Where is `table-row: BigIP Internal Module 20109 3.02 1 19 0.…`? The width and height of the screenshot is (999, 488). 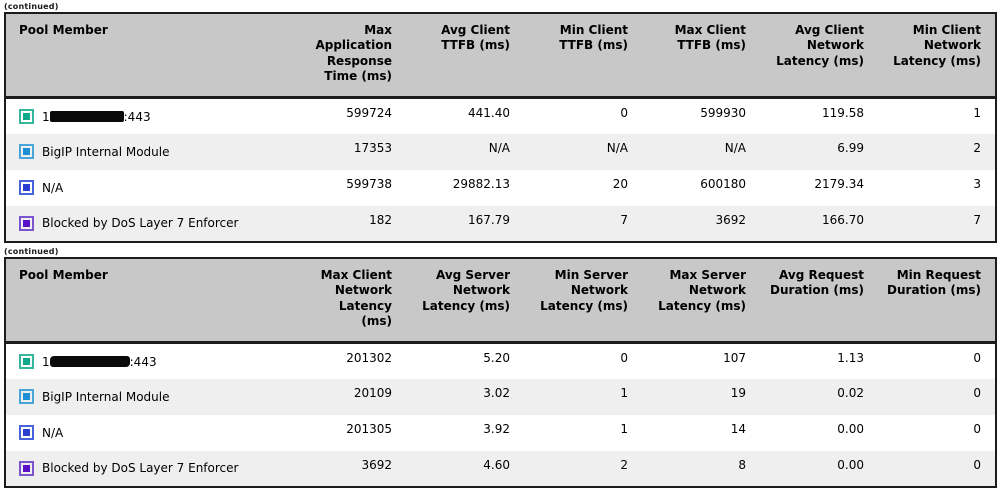 table-row: BigIP Internal Module 20109 3.02 1 19 0.… is located at coordinates (500, 396).